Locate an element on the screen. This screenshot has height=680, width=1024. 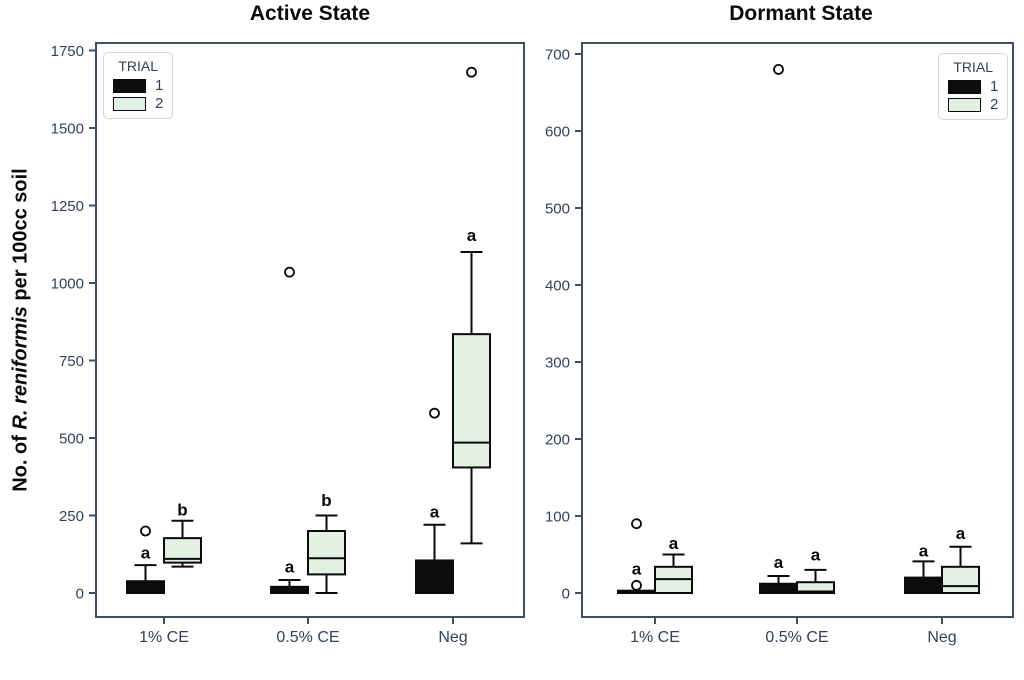
y-tick-label: 200 is located at coordinates (557, 439).